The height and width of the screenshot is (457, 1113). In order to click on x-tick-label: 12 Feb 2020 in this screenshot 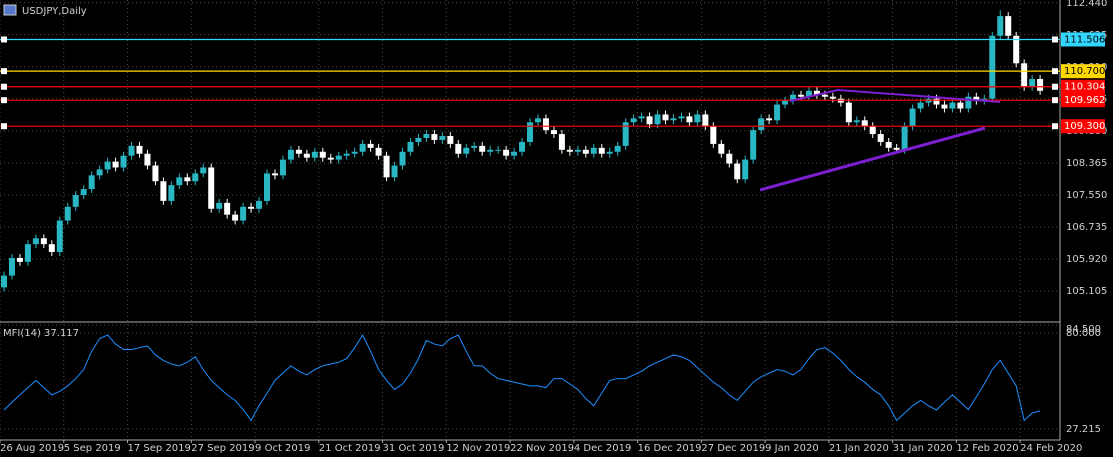, I will do `click(987, 448)`.